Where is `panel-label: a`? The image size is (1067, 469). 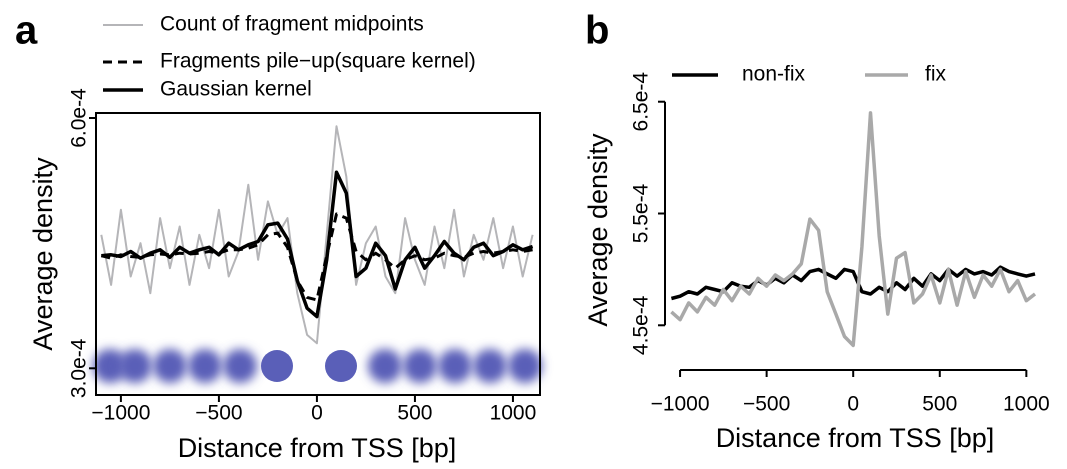
panel-label: a is located at coordinates (26, 31).